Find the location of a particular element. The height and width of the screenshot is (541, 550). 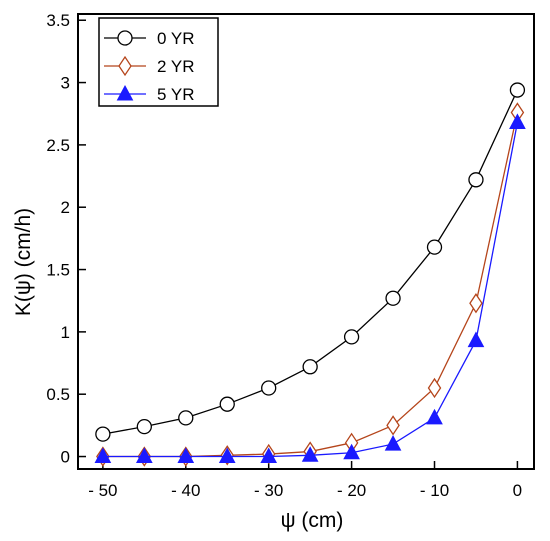

x-tick-label: 0 is located at coordinates (517, 490).